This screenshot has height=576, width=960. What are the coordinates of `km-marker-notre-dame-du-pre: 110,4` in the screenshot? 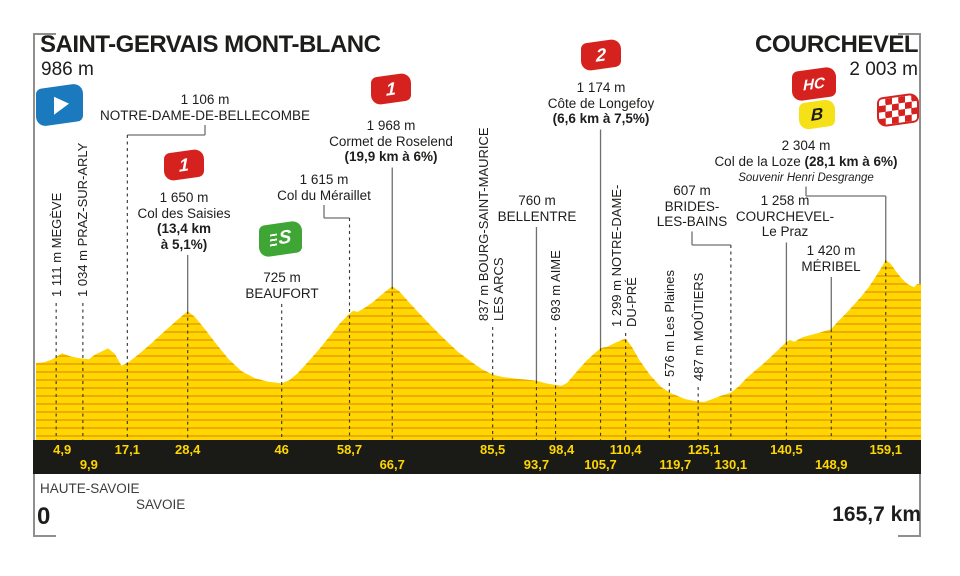 It's located at (625, 449).